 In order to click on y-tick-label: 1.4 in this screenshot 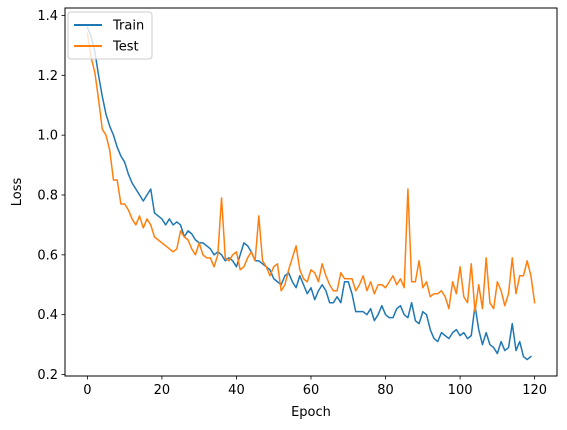, I will do `click(47, 16)`.